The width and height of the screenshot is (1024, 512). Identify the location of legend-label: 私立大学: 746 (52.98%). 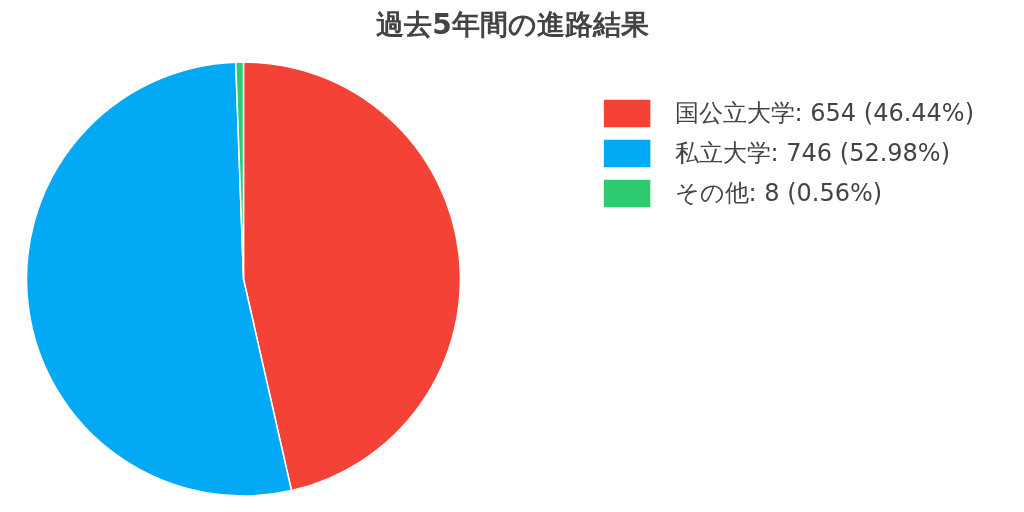
(812, 153).